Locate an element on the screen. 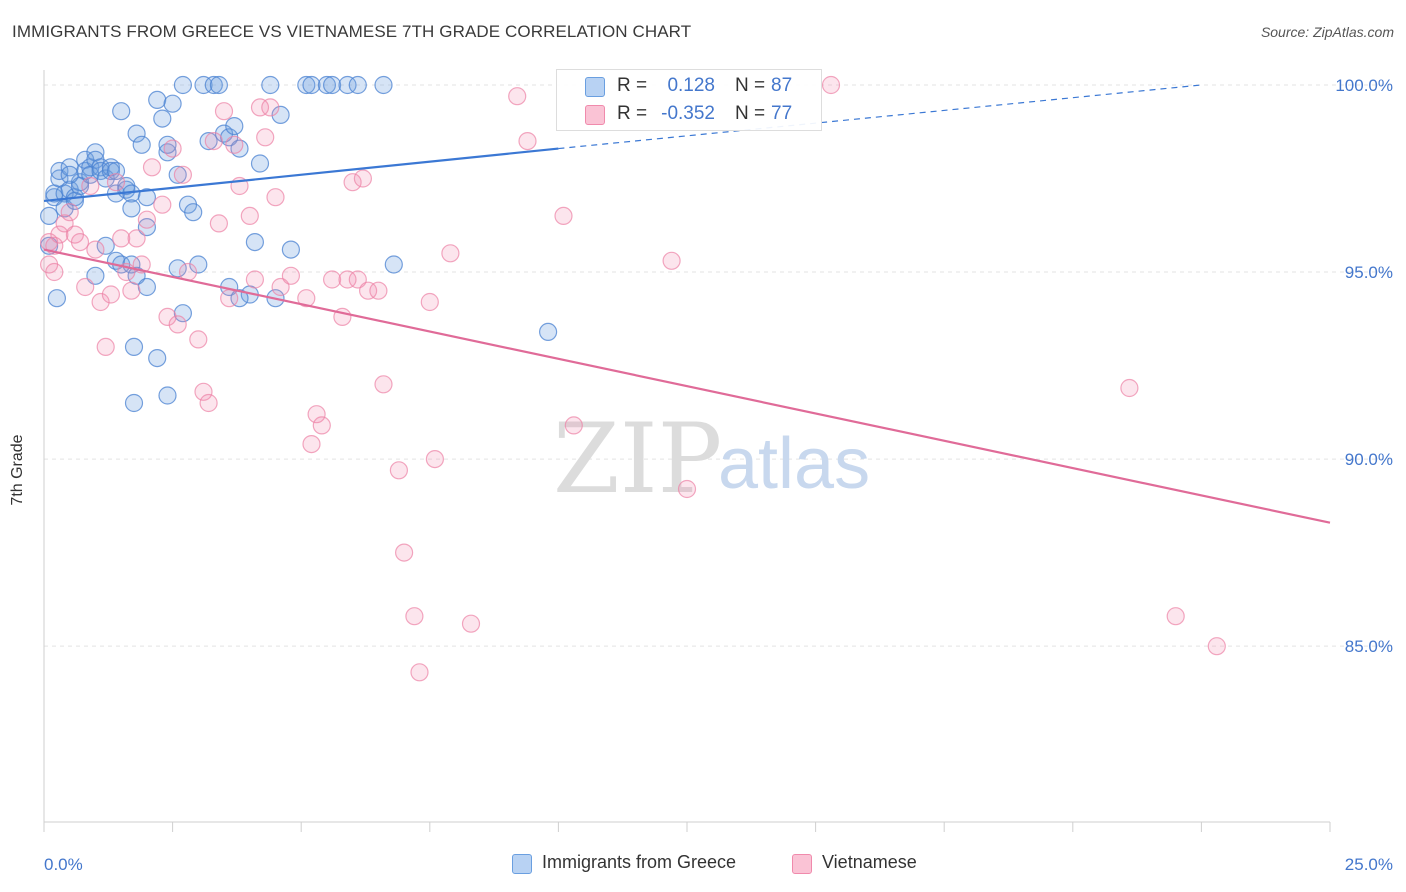 This screenshot has width=1406, height=892. legend-swatch-vietnamese is located at coordinates (595, 115).